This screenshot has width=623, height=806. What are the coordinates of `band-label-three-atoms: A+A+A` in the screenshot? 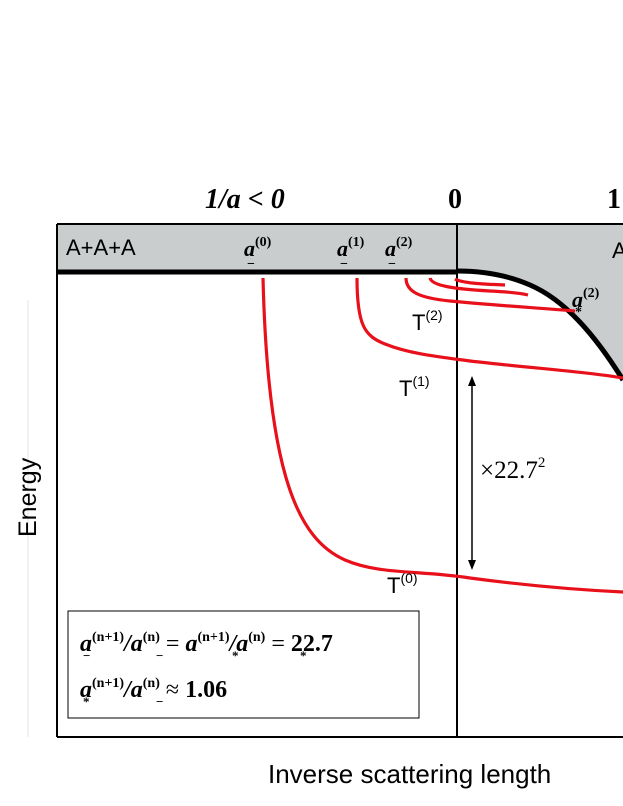 It's located at (101, 247).